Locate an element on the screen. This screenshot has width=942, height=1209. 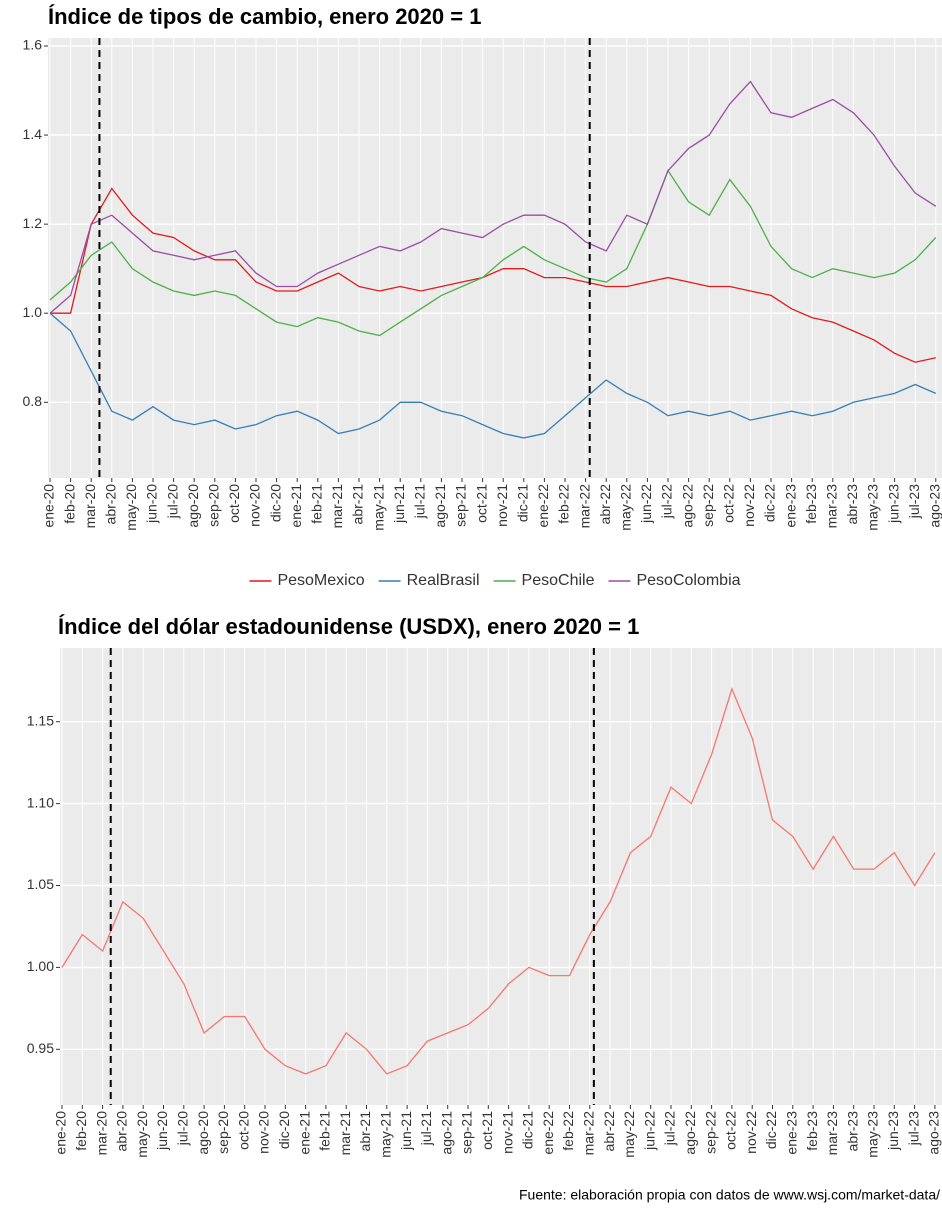
y-tick-label: 1.05 is located at coordinates (40, 884).